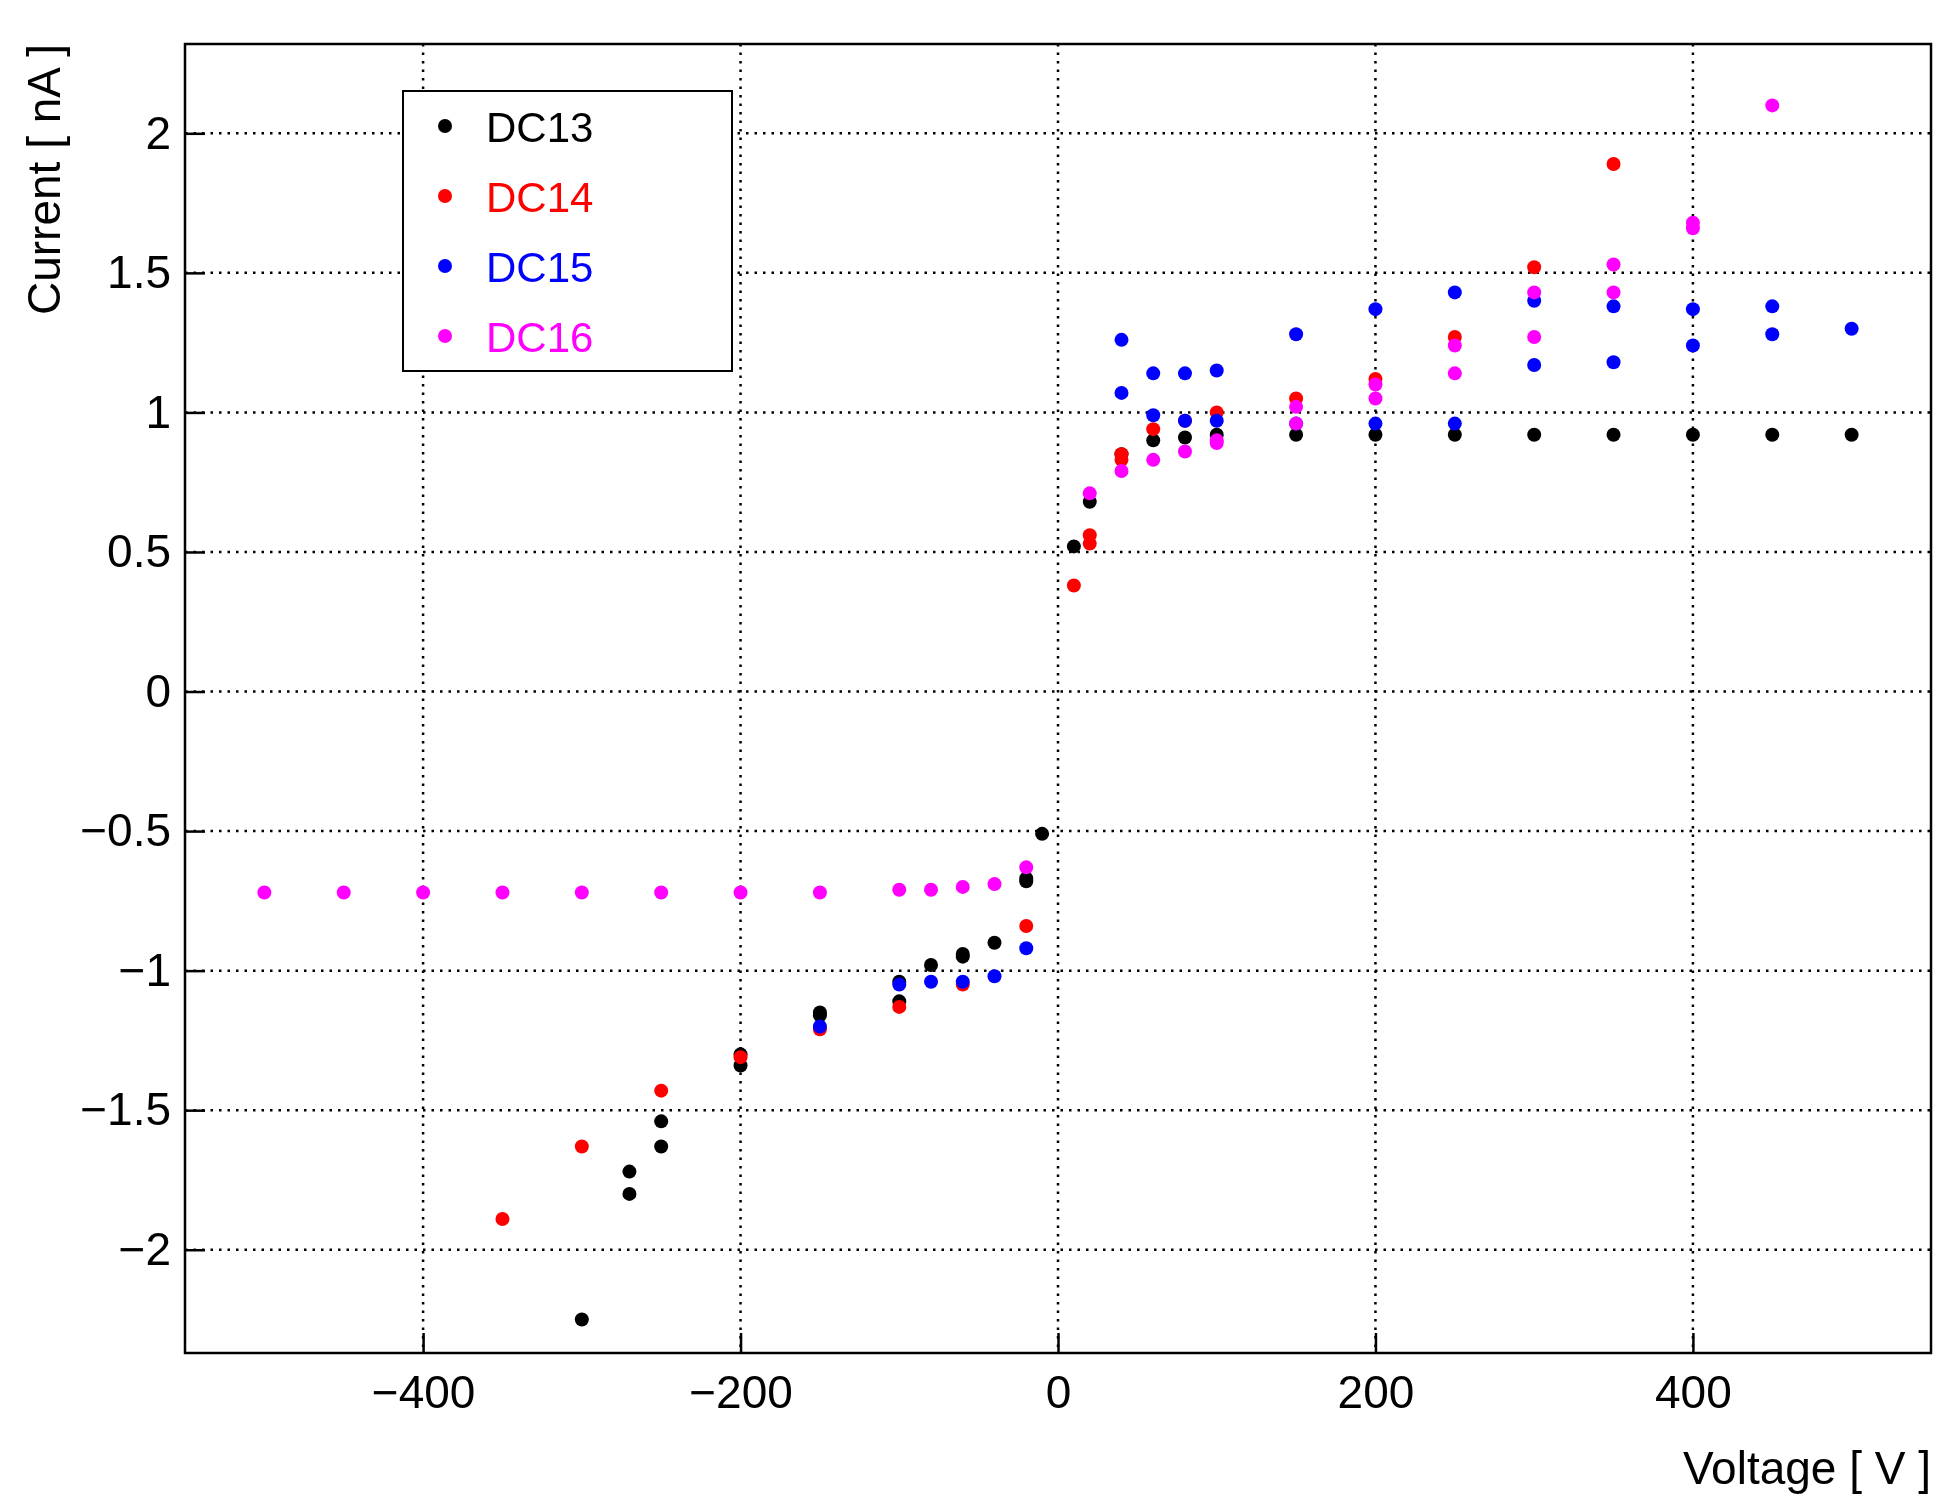  I want to click on y-tick-label: −1.5, so click(125, 1109).